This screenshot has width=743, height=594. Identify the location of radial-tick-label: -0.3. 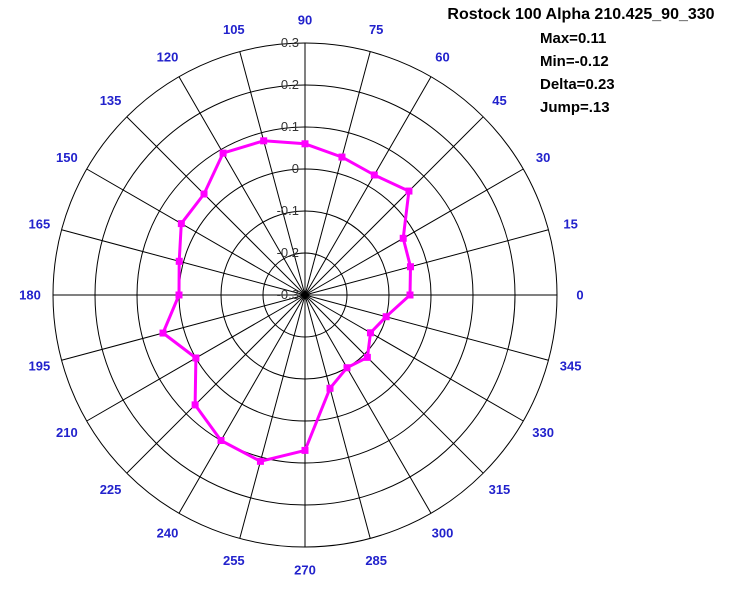
(288, 294).